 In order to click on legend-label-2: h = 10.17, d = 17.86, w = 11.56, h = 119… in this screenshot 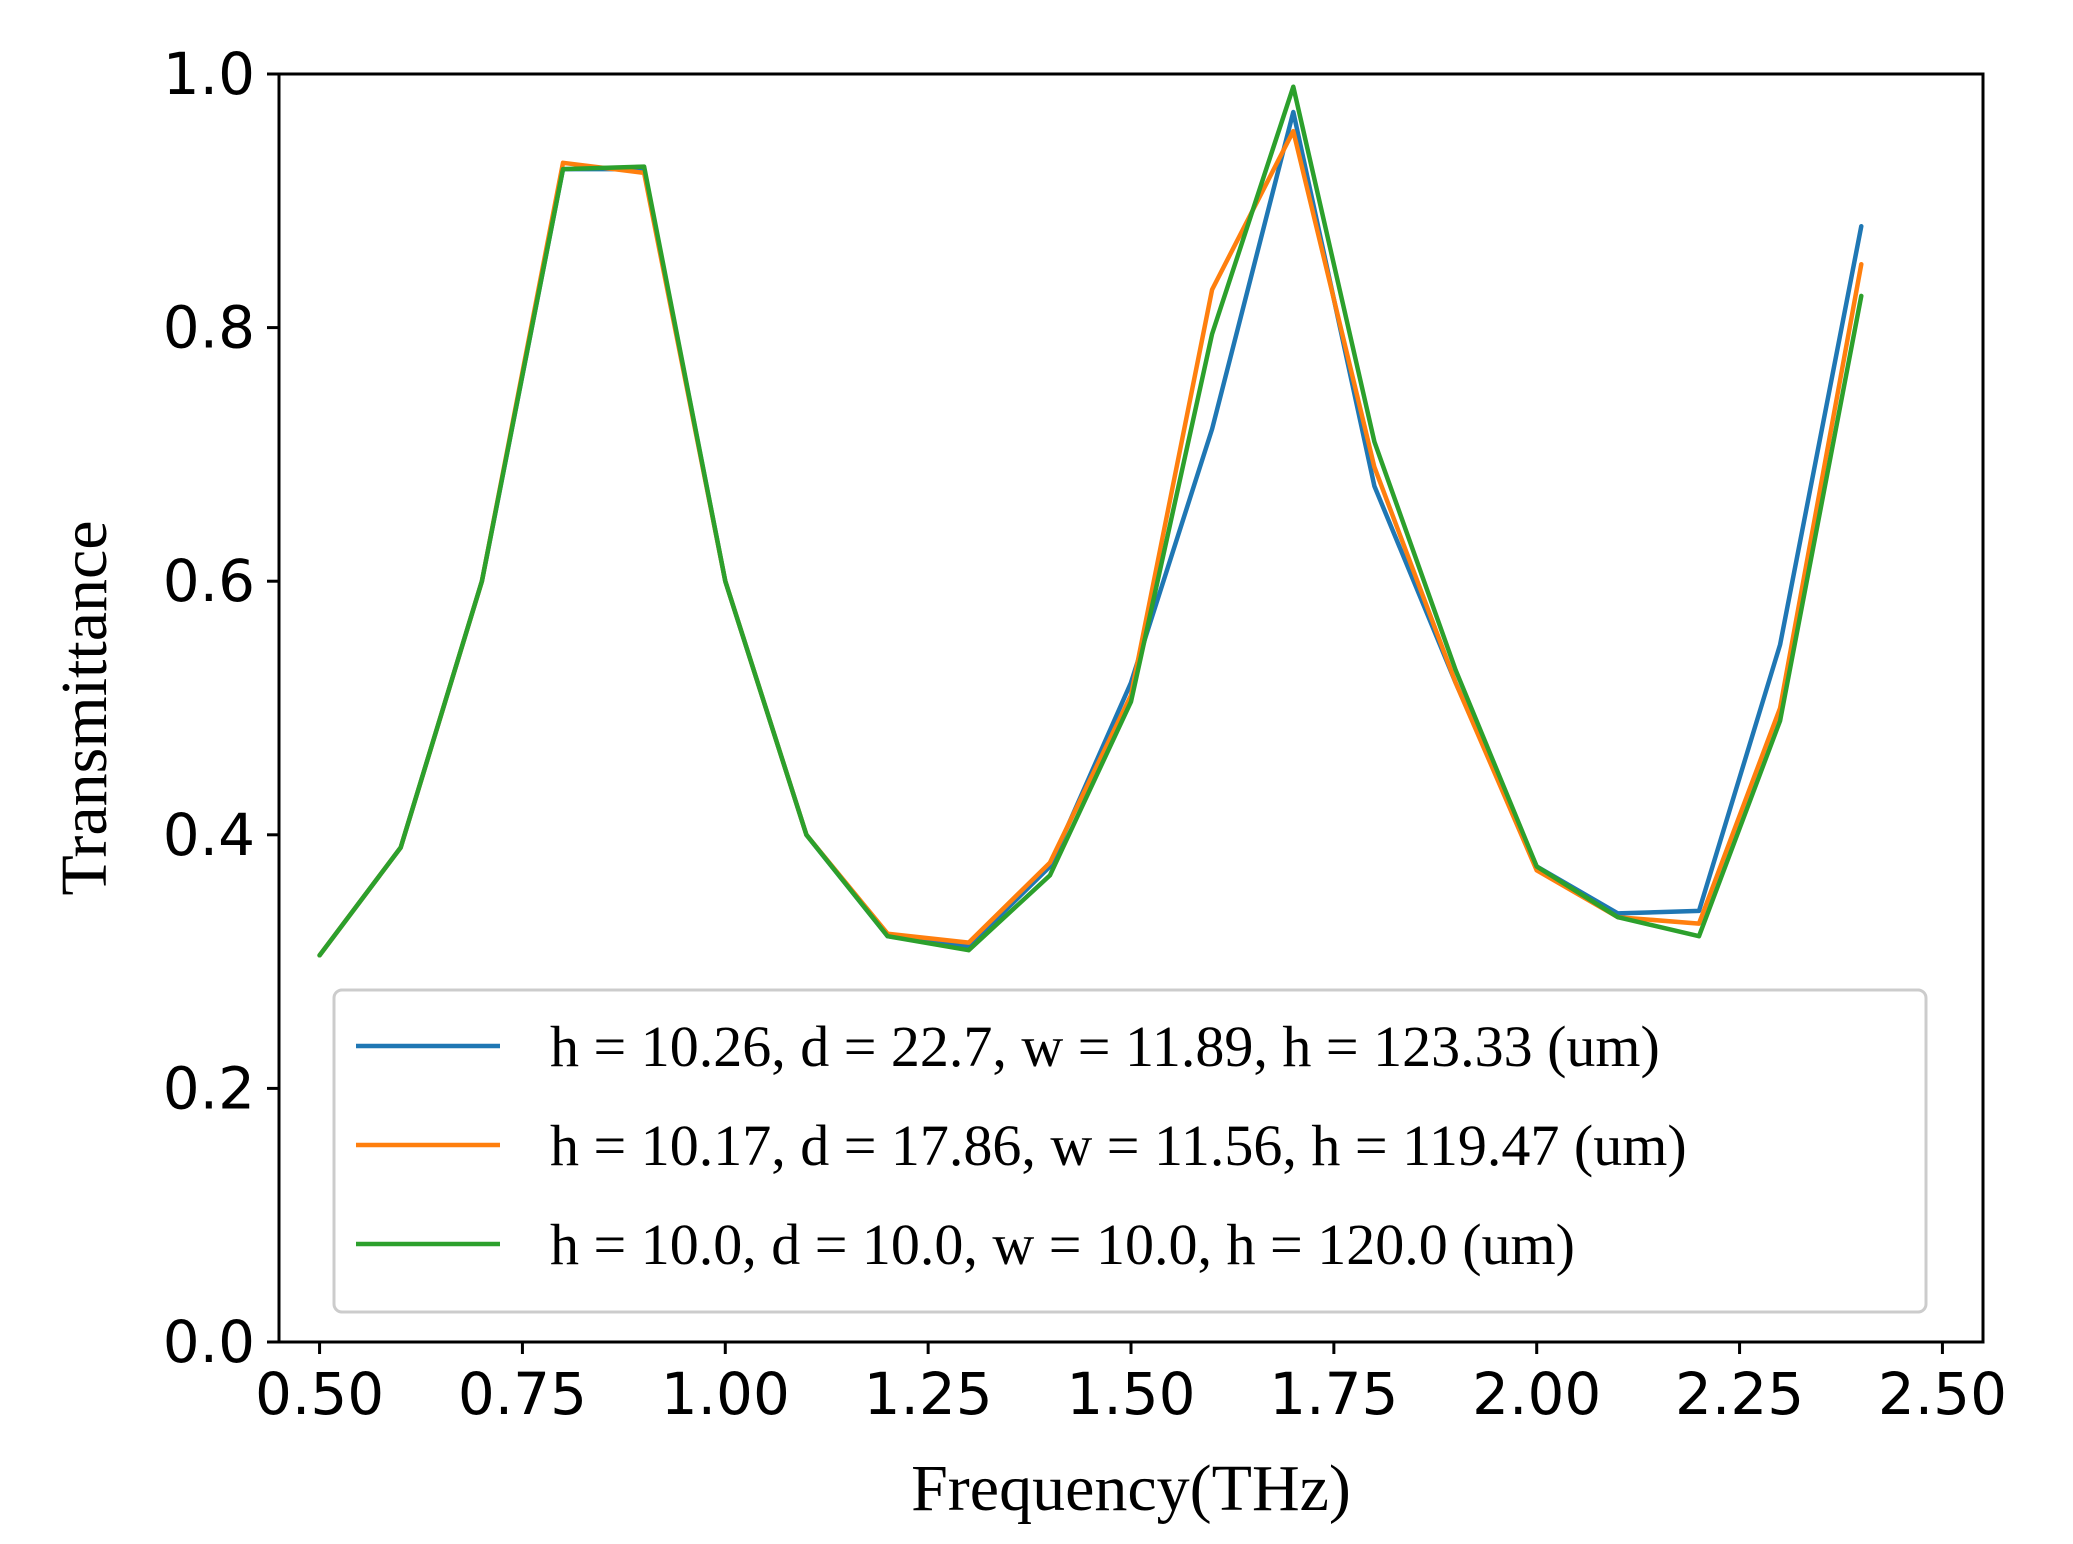, I will do `click(1118, 1145)`.